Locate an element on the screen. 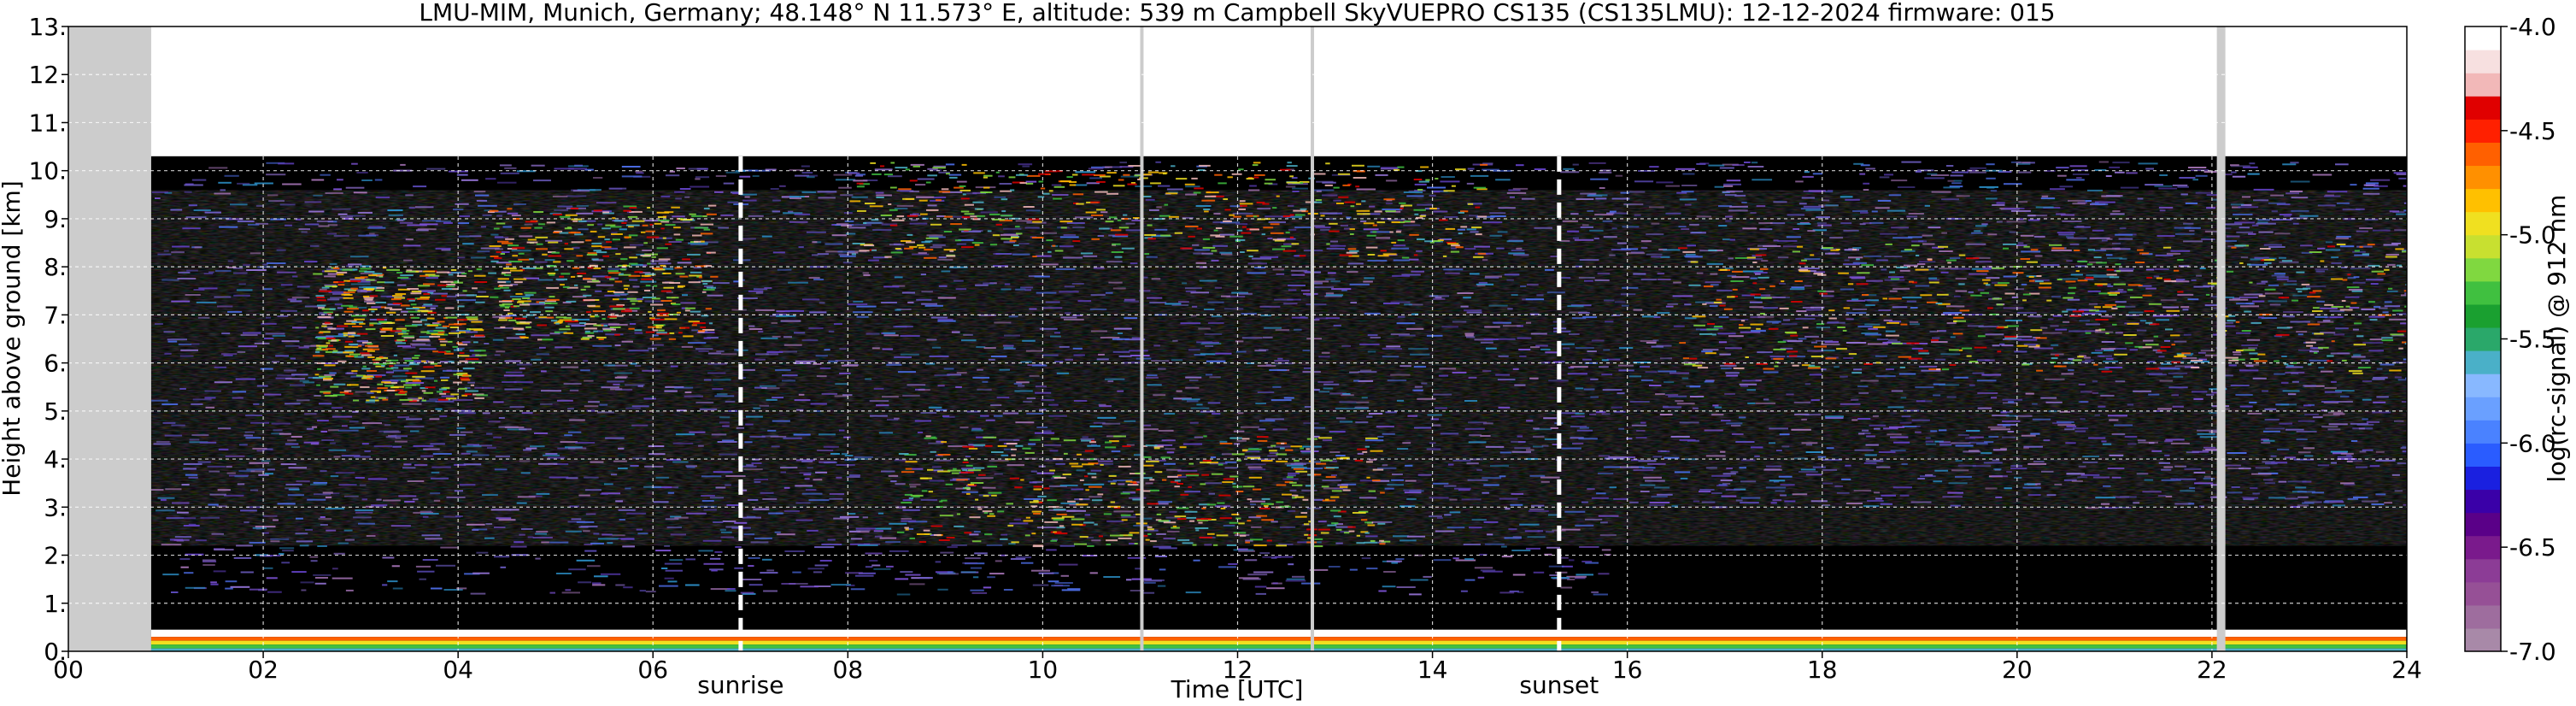 This screenshot has width=2576, height=706. y-tick-label: 5. is located at coordinates (55, 411).